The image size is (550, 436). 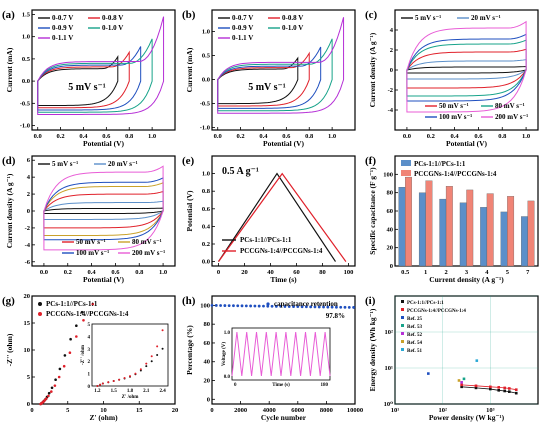 I want to click on y-axis-label-f: Specific capacitance (F g⁻¹), so click(x=372, y=211).